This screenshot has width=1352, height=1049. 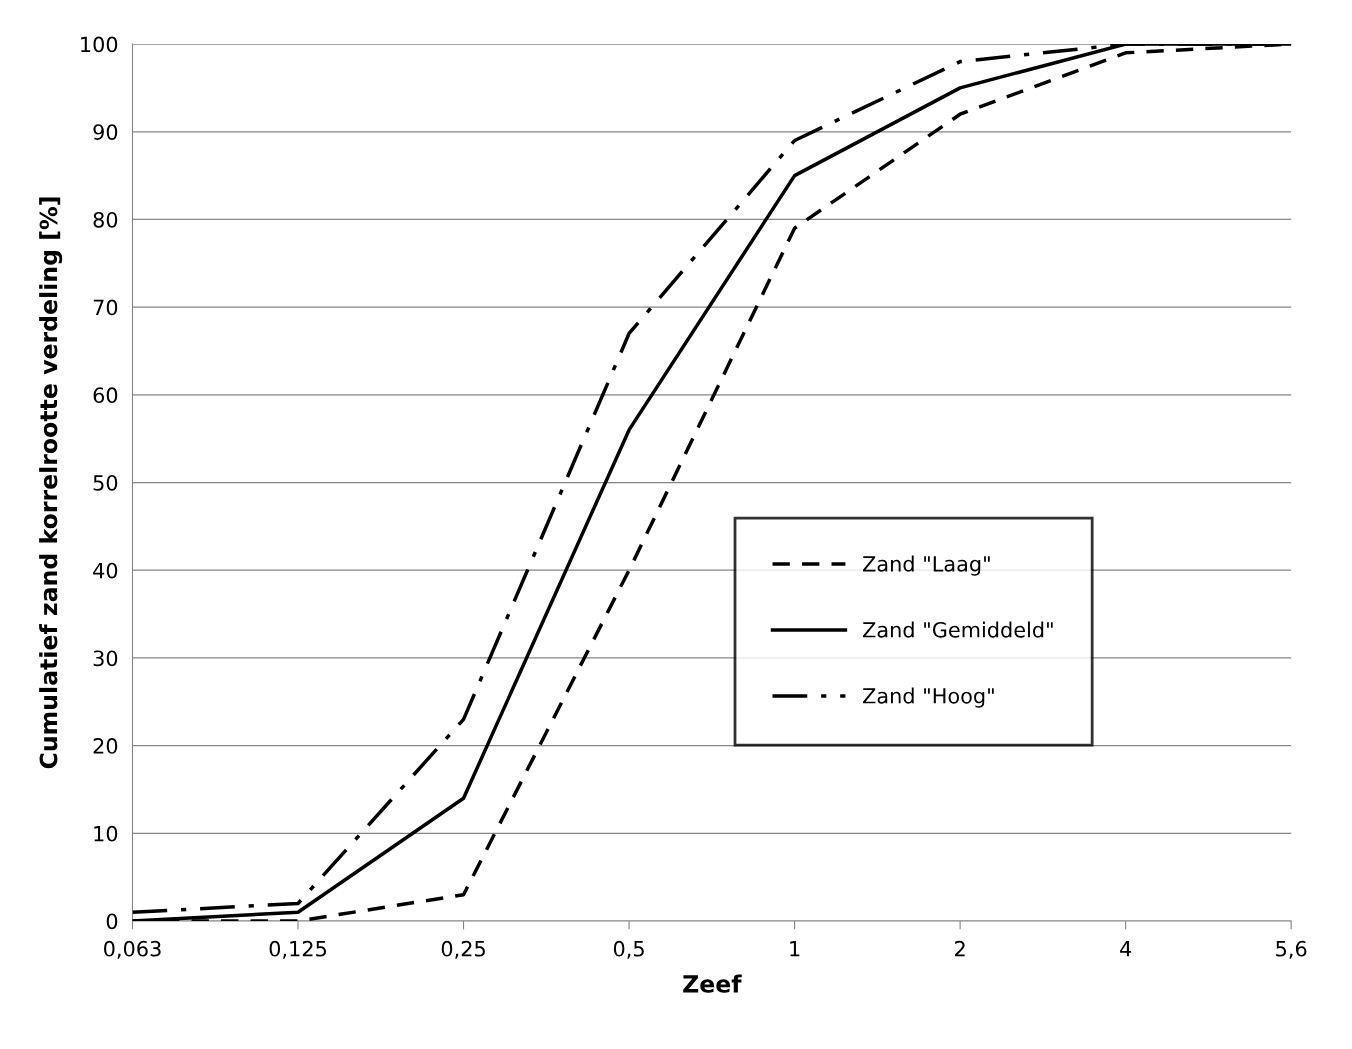 What do you see at coordinates (112, 921) in the screenshot?
I see `y-tick-label: 0` at bounding box center [112, 921].